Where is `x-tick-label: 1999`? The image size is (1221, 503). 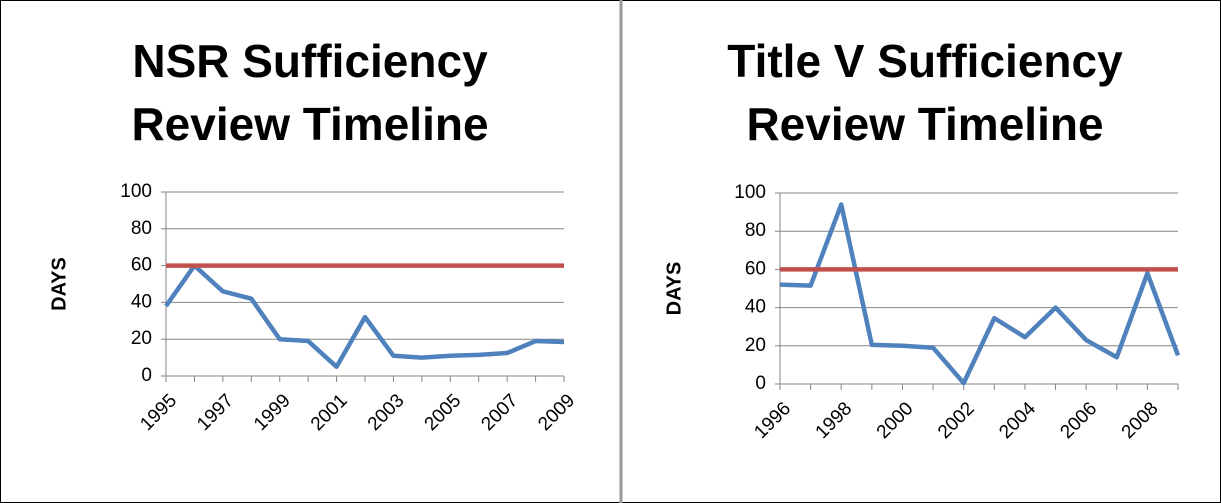
x-tick-label: 1999 is located at coordinates (272, 412).